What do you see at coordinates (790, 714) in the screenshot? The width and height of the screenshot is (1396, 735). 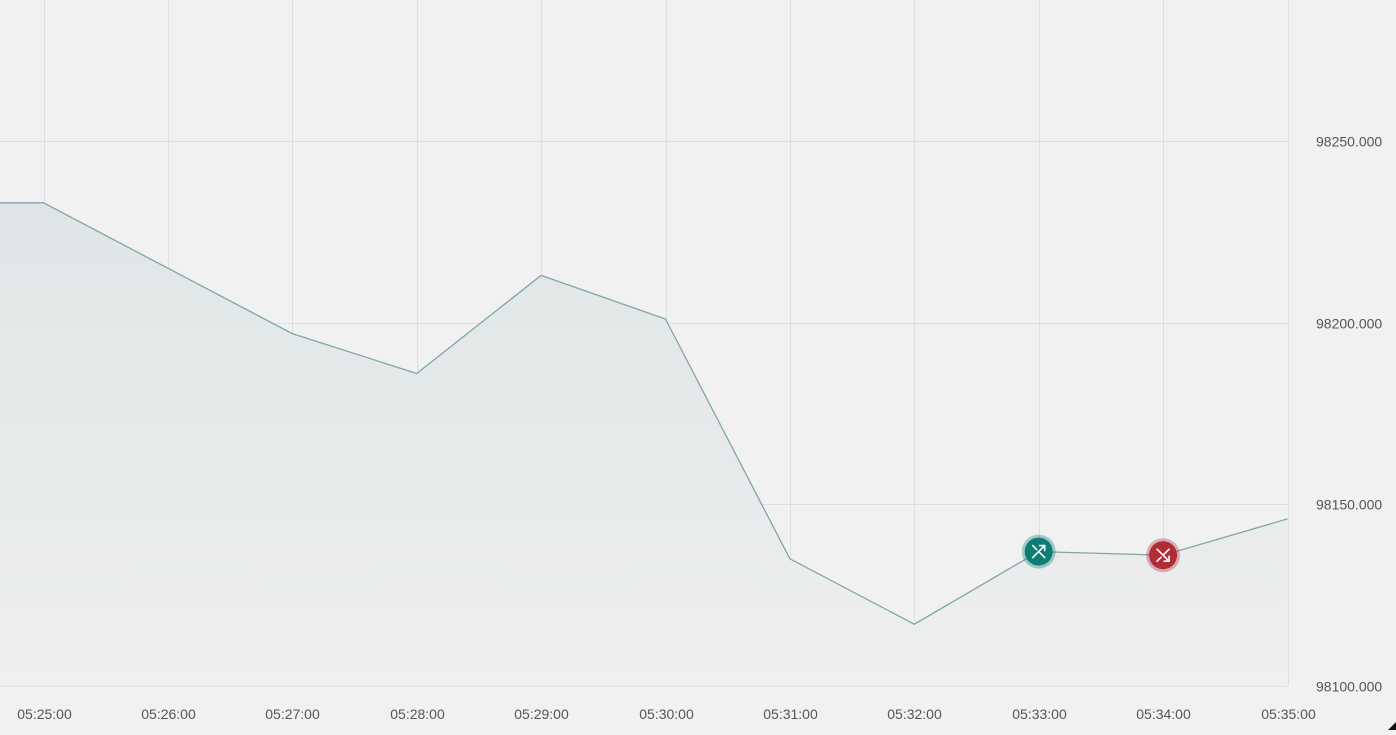 I see `x-tick-label: 05:31:00` at bounding box center [790, 714].